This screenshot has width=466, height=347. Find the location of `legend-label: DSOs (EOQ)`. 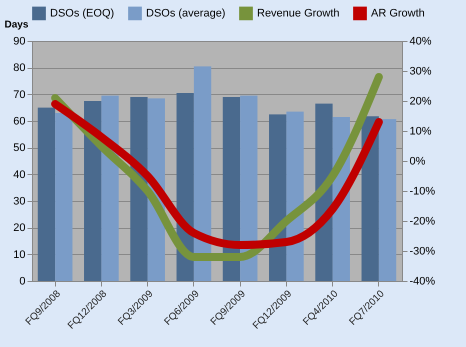

legend-label: DSOs (EOQ) is located at coordinates (82, 13).